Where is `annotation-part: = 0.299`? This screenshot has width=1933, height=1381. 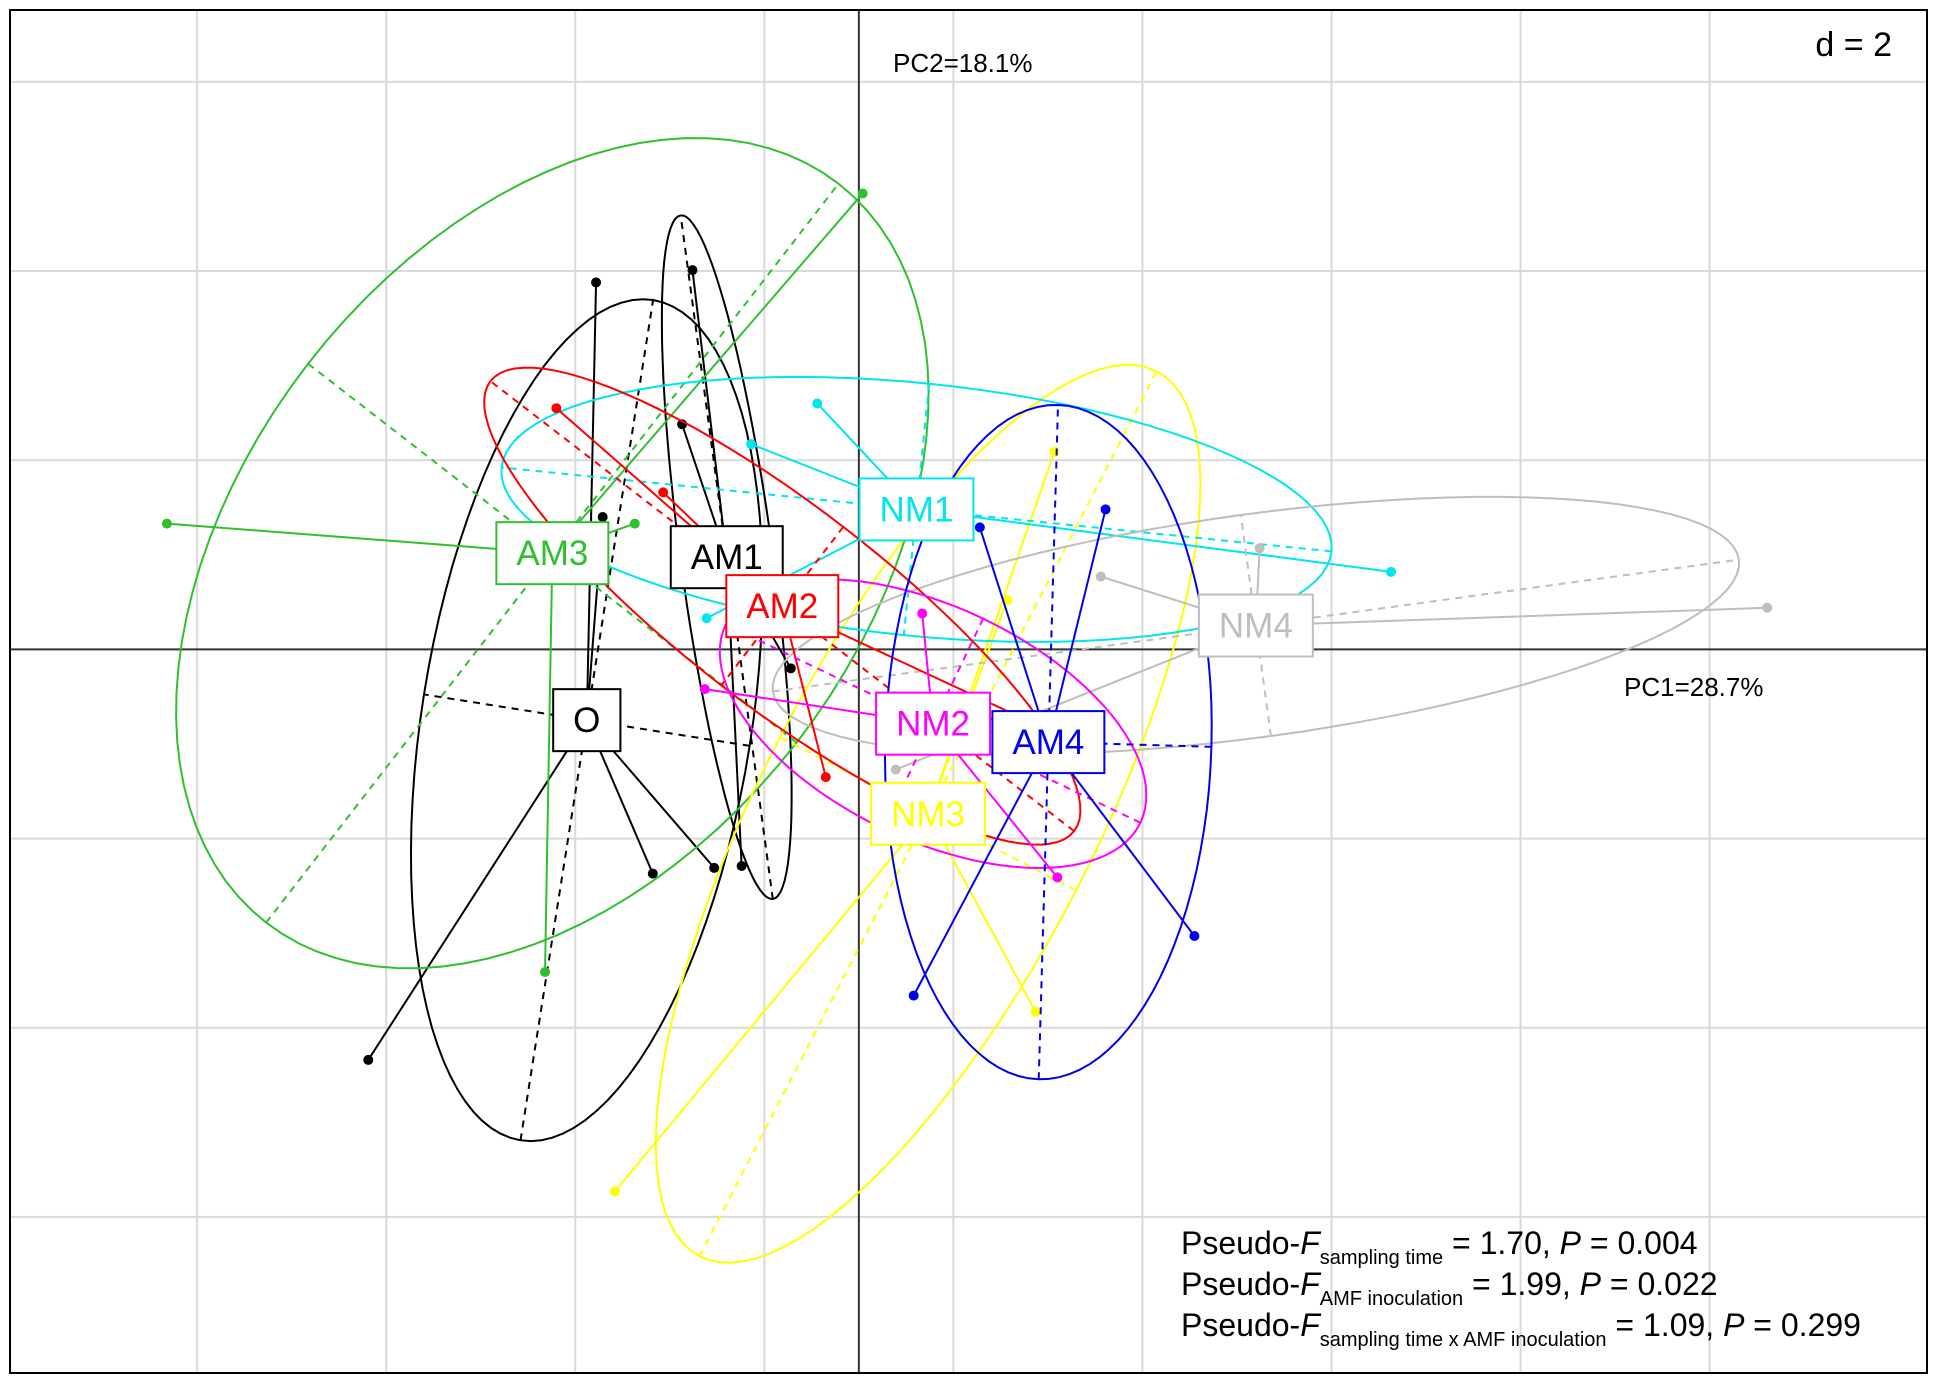
annotation-part: = 0.299 is located at coordinates (1802, 1325).